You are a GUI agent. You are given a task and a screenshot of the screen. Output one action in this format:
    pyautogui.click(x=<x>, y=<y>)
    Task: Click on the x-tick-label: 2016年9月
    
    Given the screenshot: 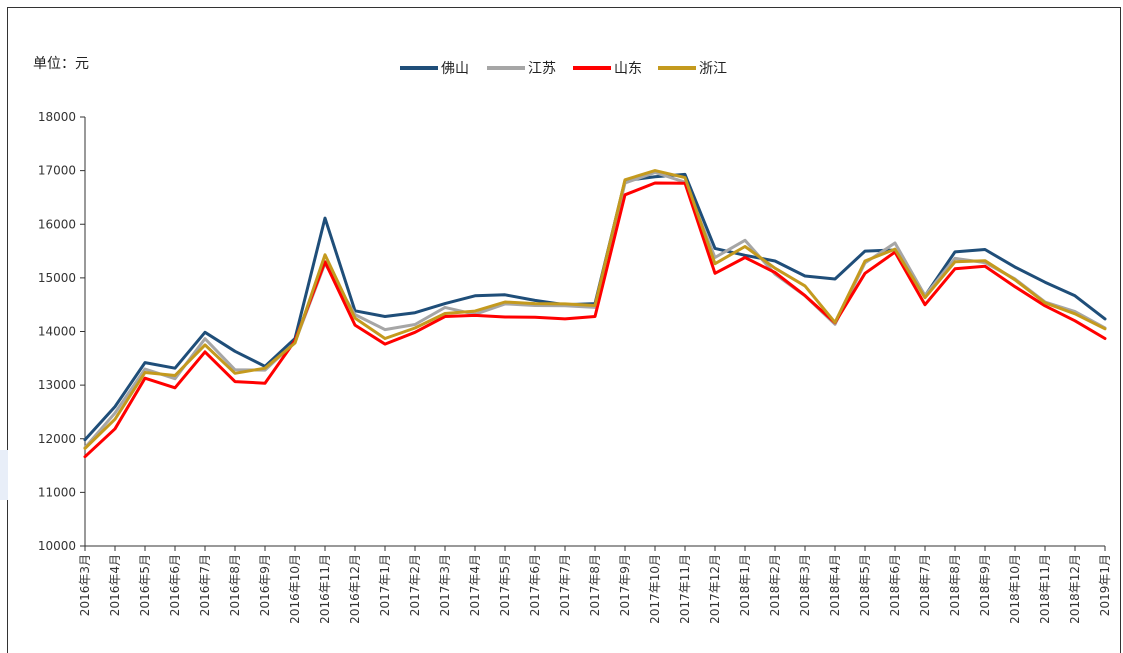 What is the action you would take?
    pyautogui.click(x=265, y=585)
    